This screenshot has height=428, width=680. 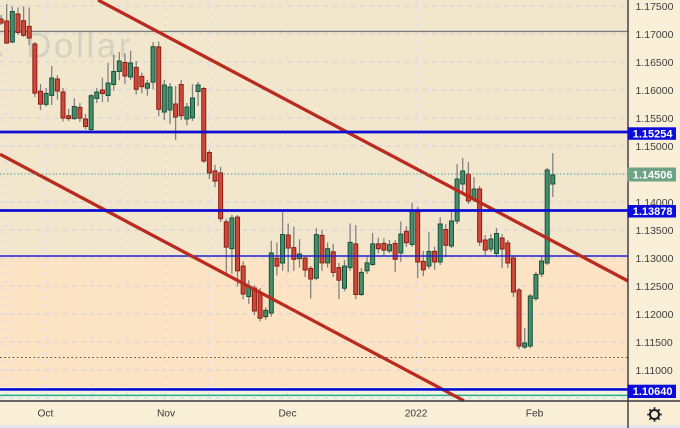 What do you see at coordinates (653, 176) in the screenshot?
I see `svg-text: 1.14506` at bounding box center [653, 176].